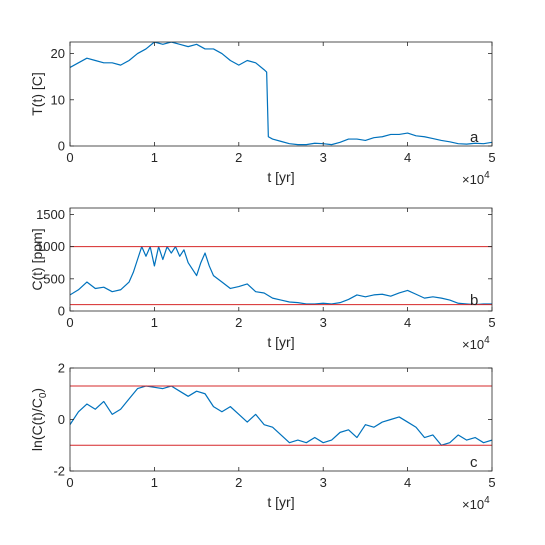  What do you see at coordinates (50, 246) in the screenshot?
I see `y-tick-label: 1000` at bounding box center [50, 246].